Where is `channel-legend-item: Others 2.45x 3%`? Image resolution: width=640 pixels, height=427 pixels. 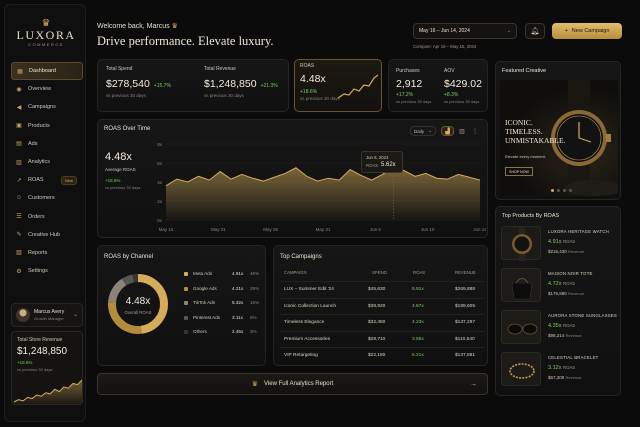
channel-legend-item: Others 2.45x 3% is located at coordinates (223, 336).